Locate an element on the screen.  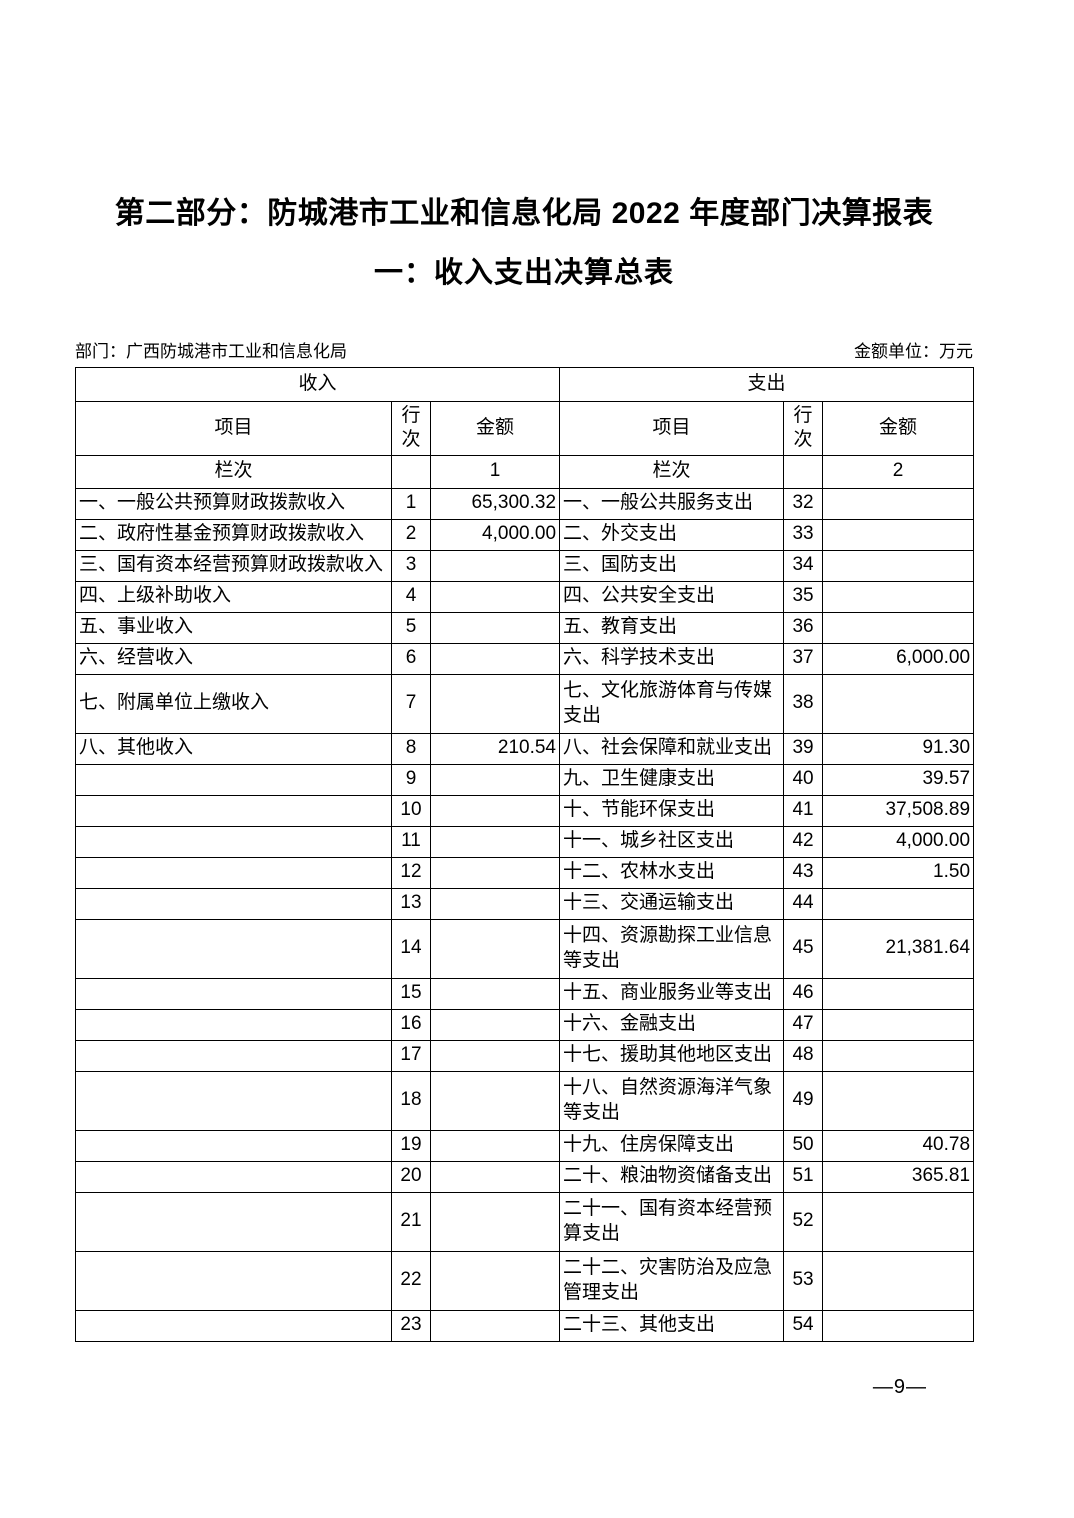
expense-section-header: 支出 is located at coordinates (767, 384).